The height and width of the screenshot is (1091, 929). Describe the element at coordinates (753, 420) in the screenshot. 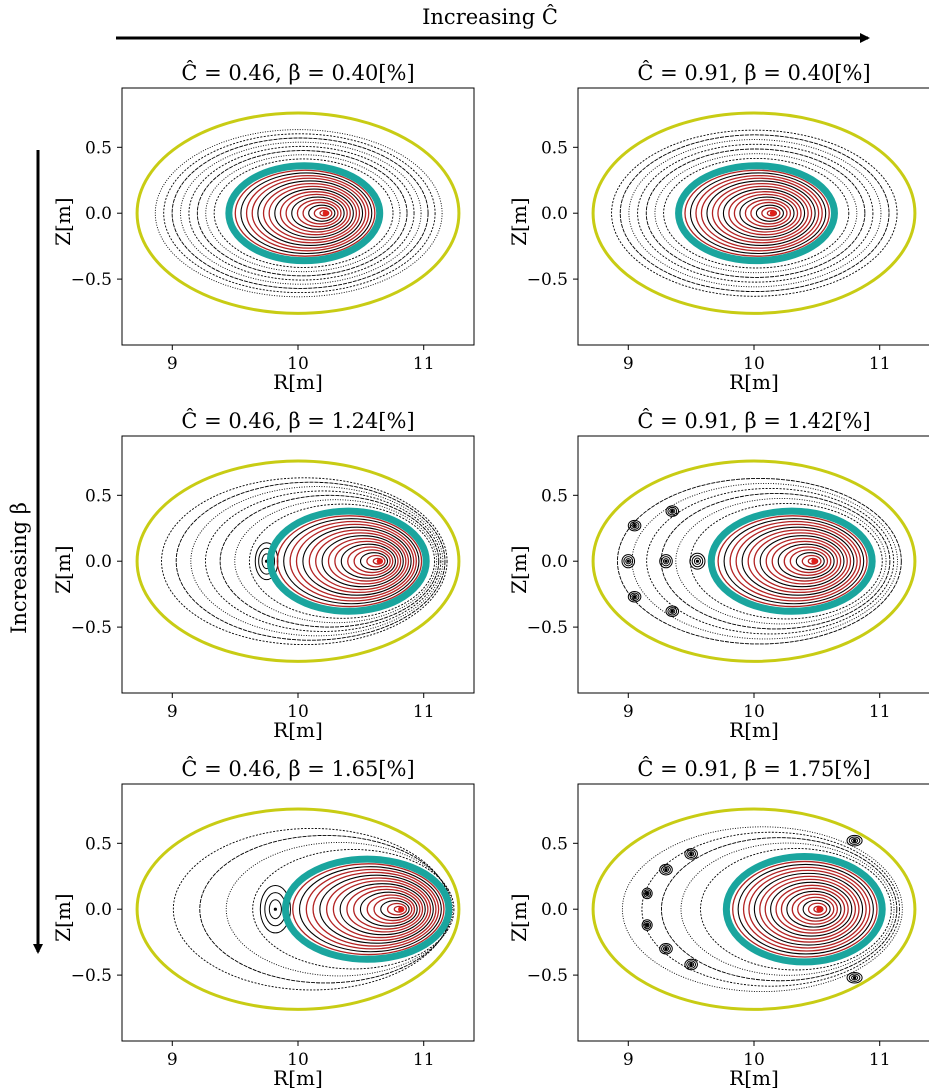

I see `panel-title: Ĉ = 0.91, β = 1.42[%]` at that location.